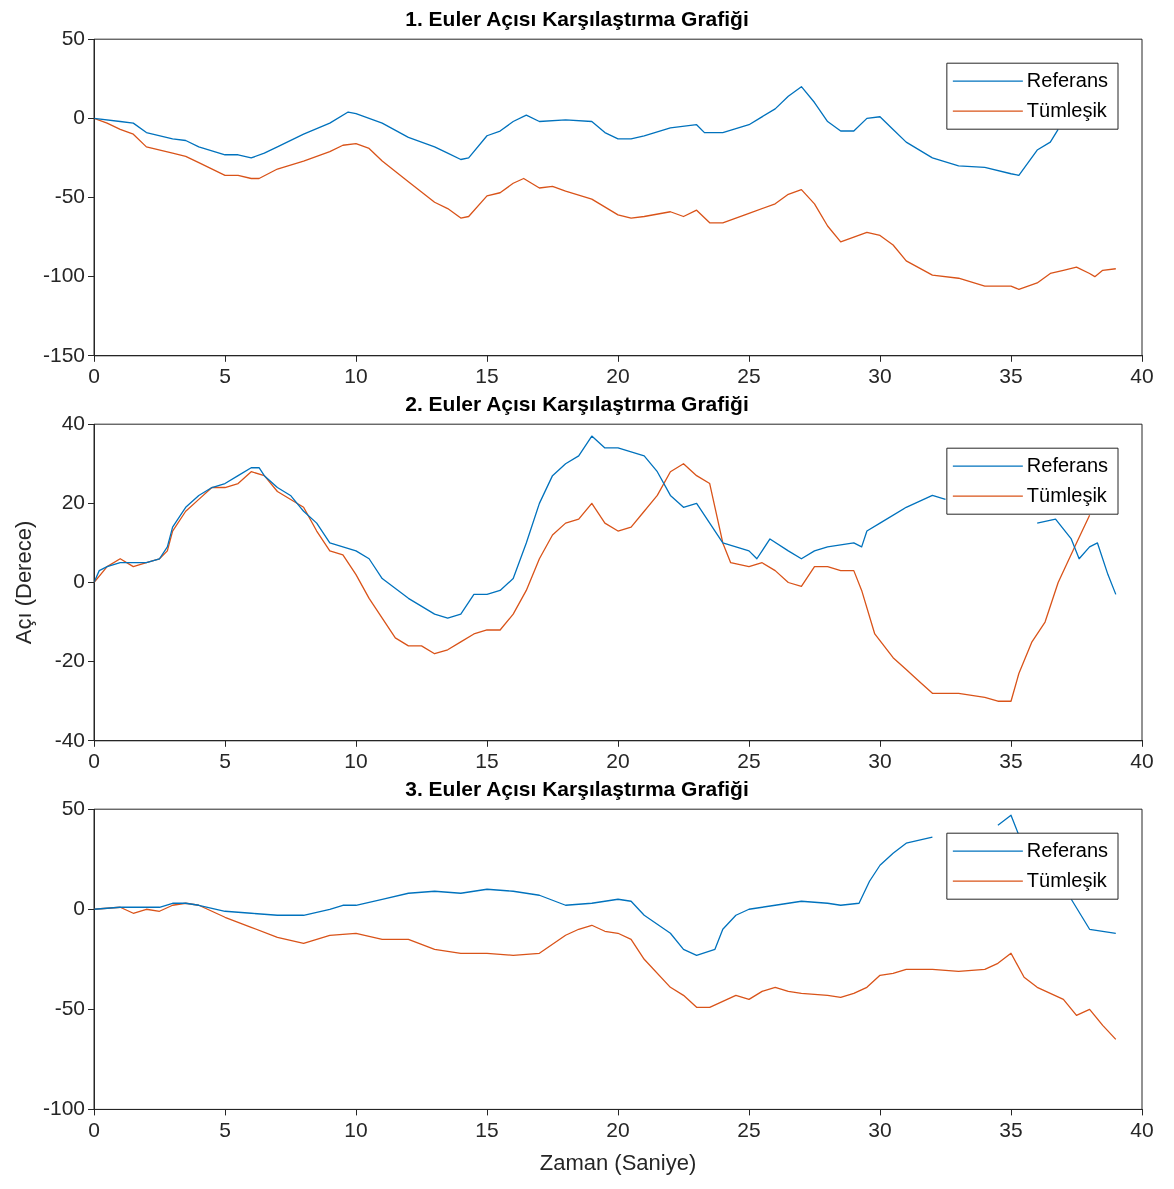 The image size is (1174, 1189). What do you see at coordinates (69, 660) in the screenshot?
I see `y-tick-label: -20` at bounding box center [69, 660].